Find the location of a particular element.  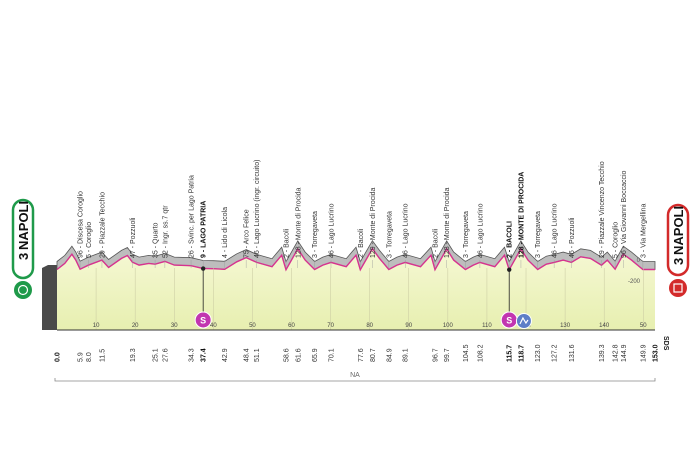

finish-town-altitude: 3 is located at coordinates (678, 261).